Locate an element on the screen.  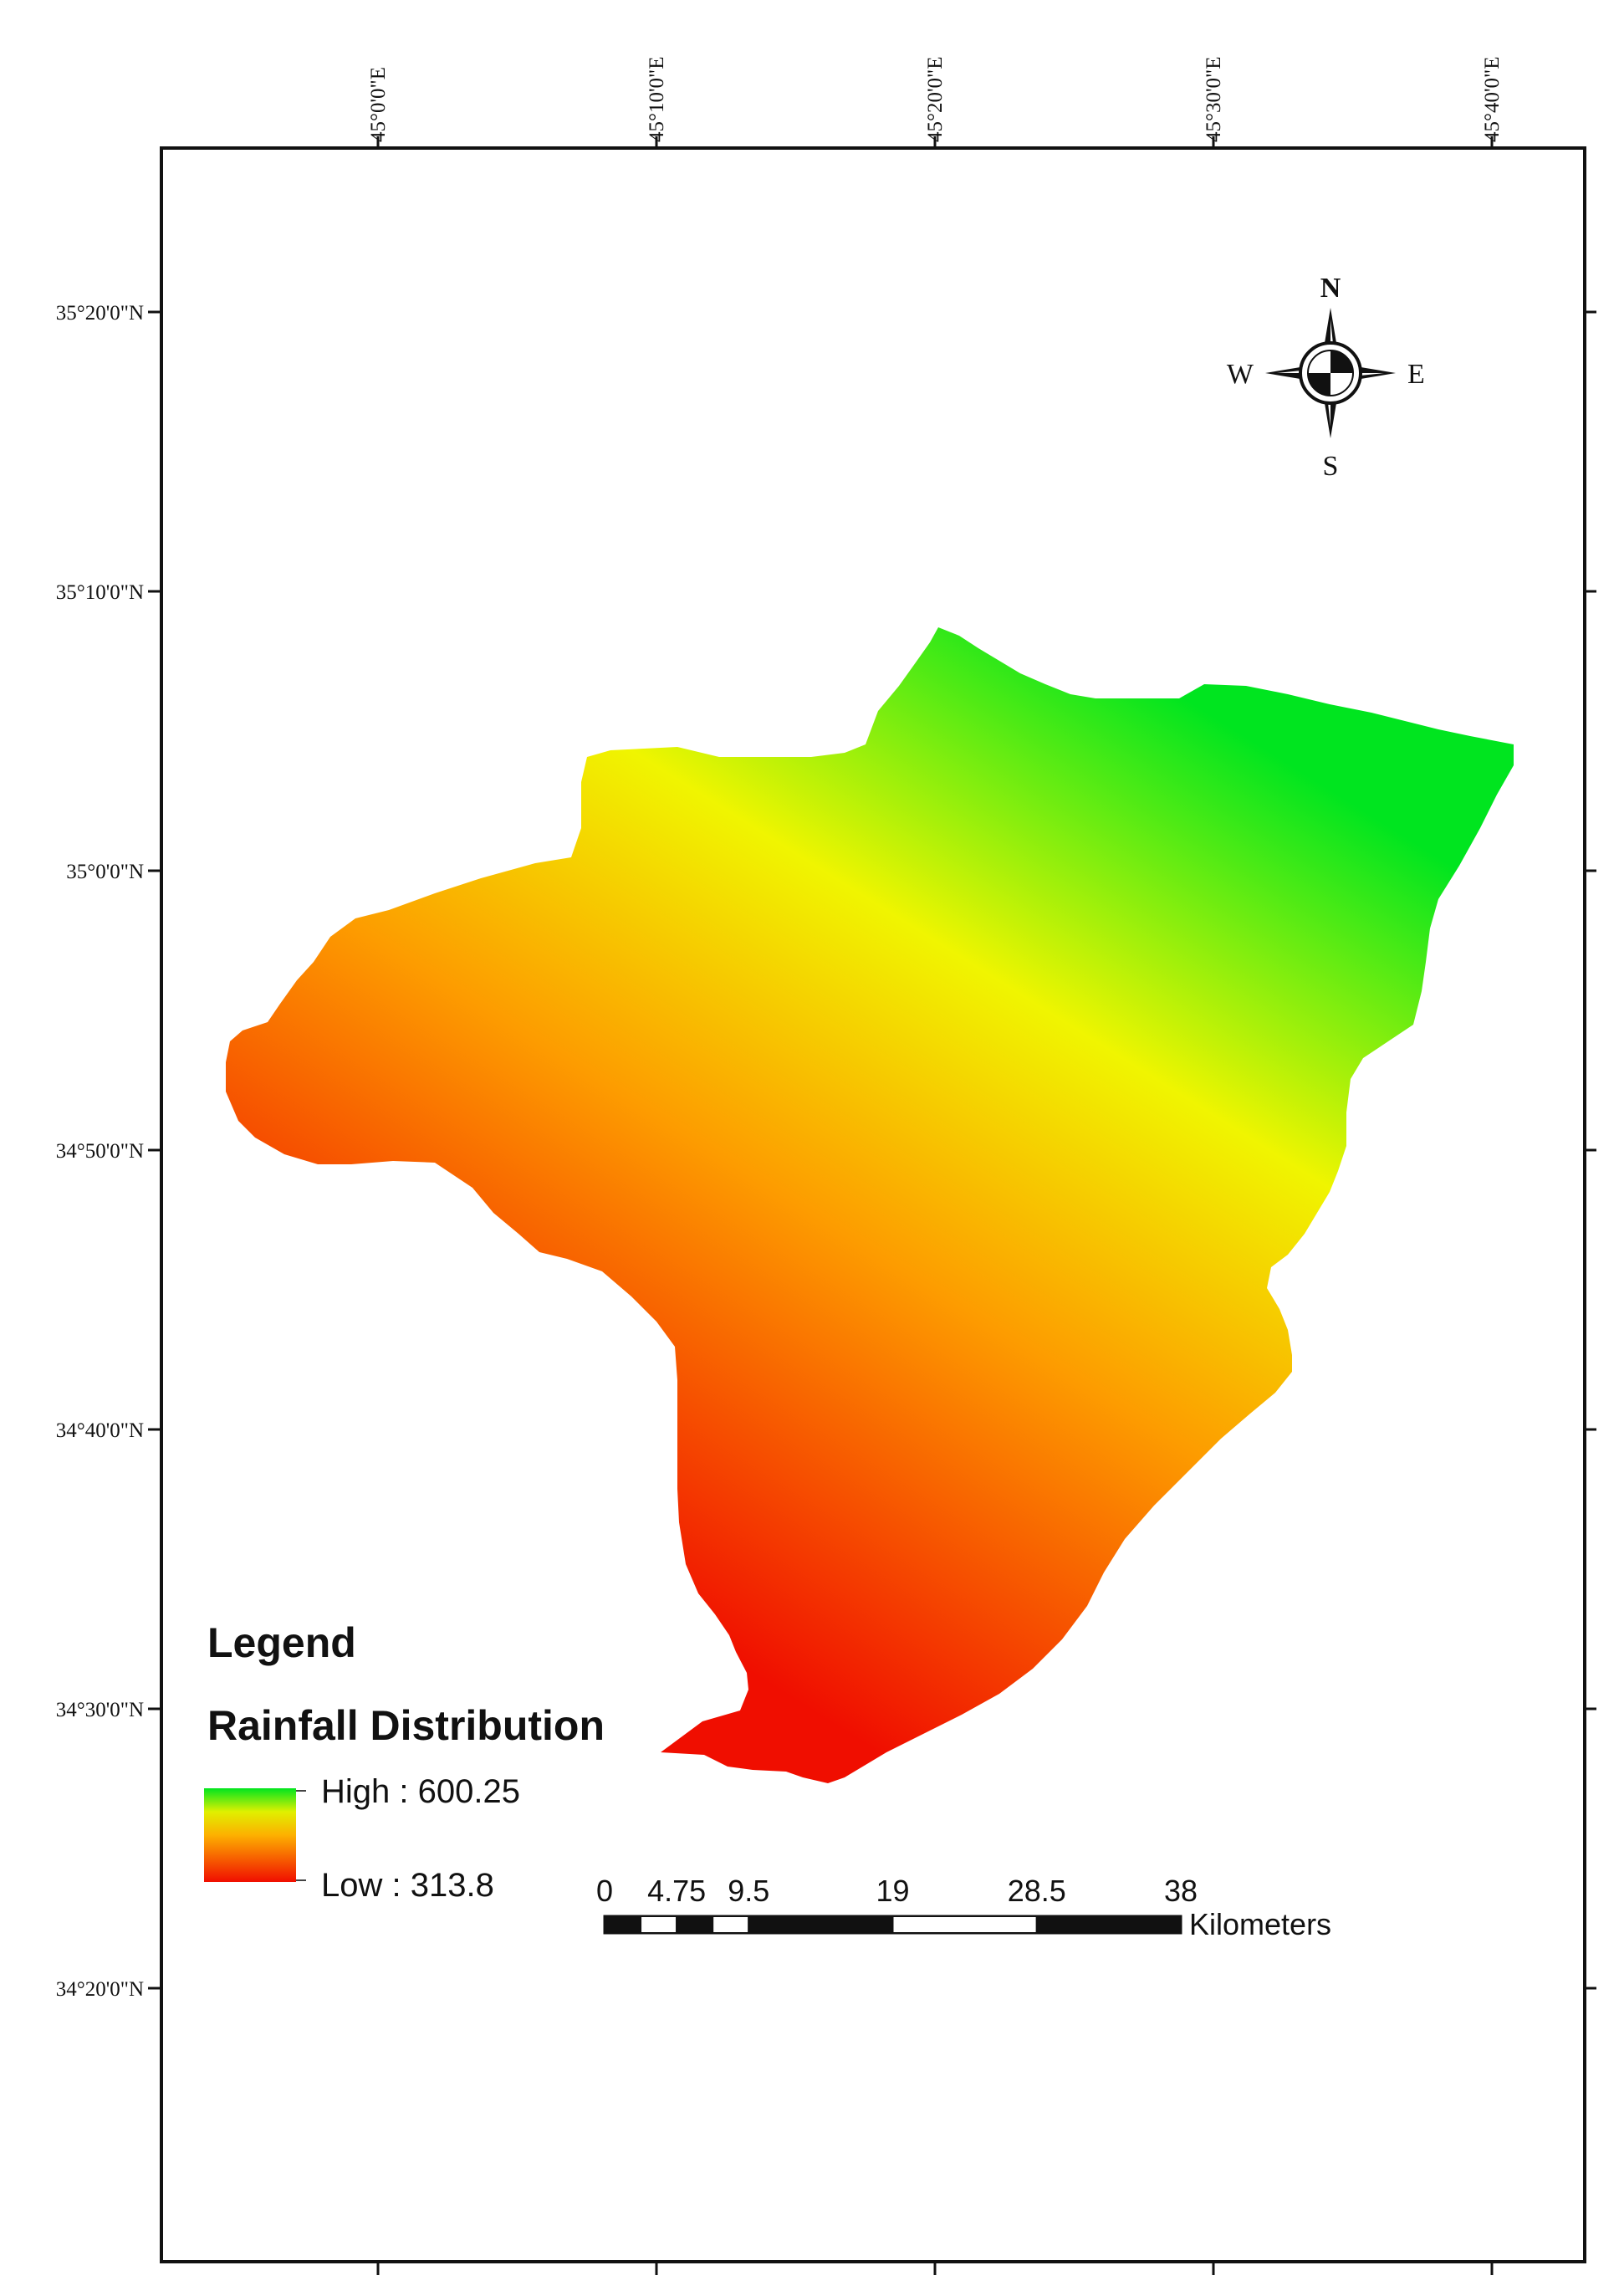
compass-west: W is located at coordinates (1240, 375).